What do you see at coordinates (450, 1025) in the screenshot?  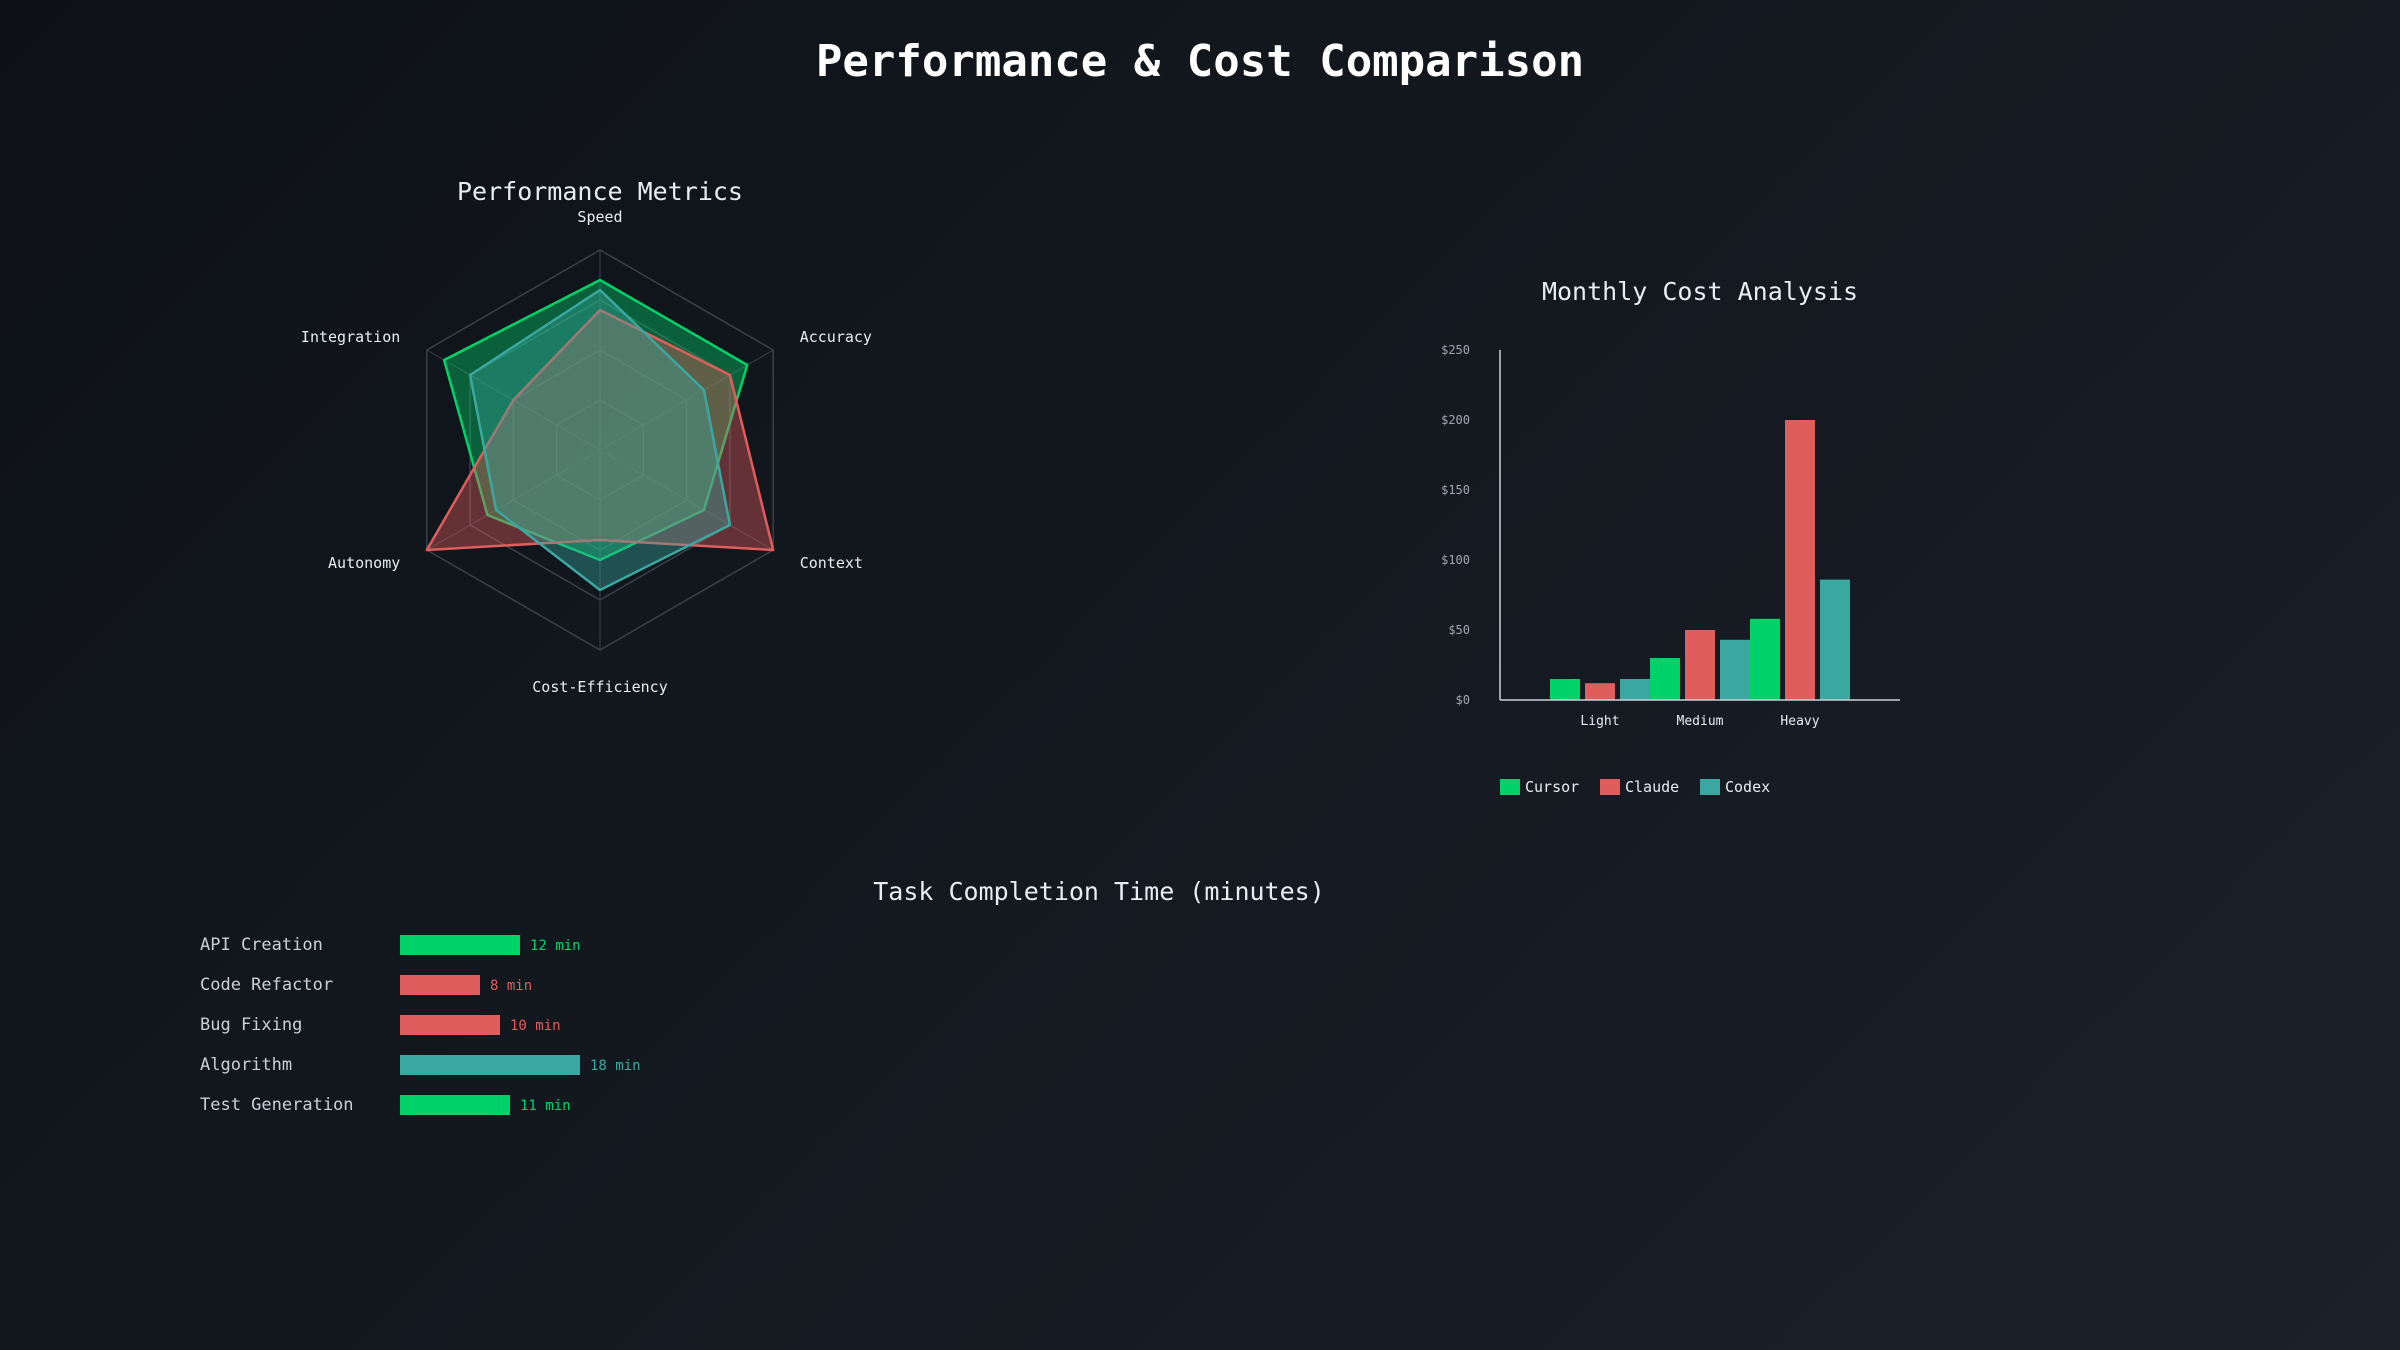 I see `task-bar-bug-fixing` at bounding box center [450, 1025].